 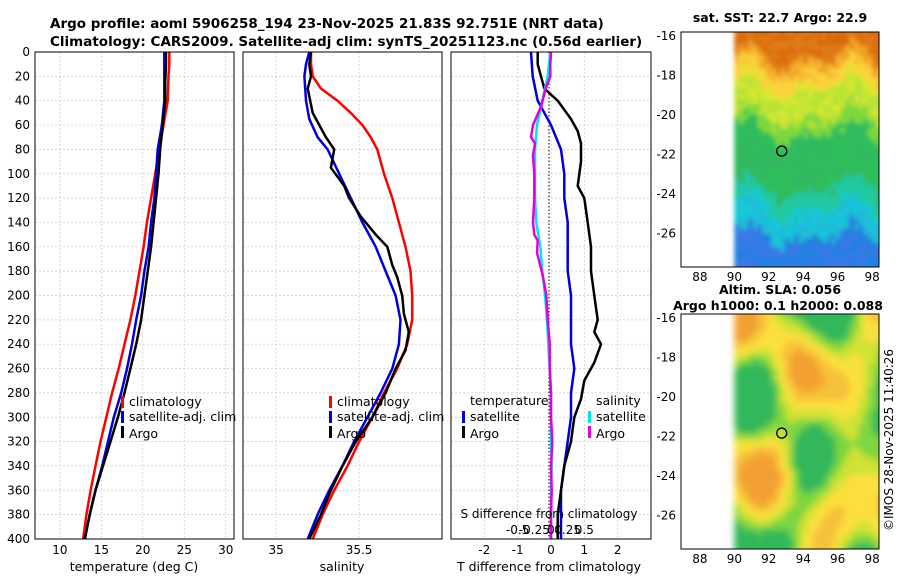 I want to click on legend-label-argo: Argo, so click(x=351, y=433).